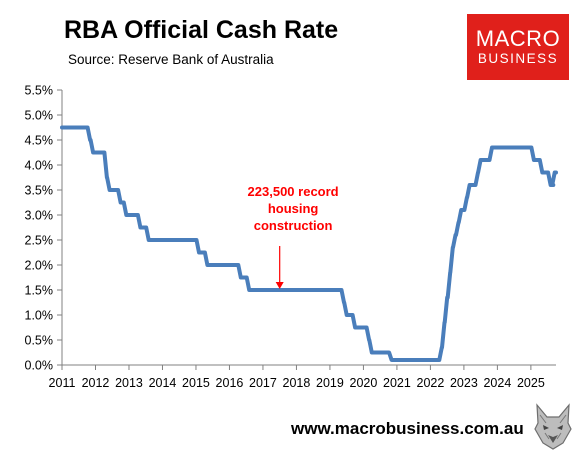 The image size is (586, 461). What do you see at coordinates (196, 383) in the screenshot?
I see `x-tick-label: 2015` at bounding box center [196, 383].